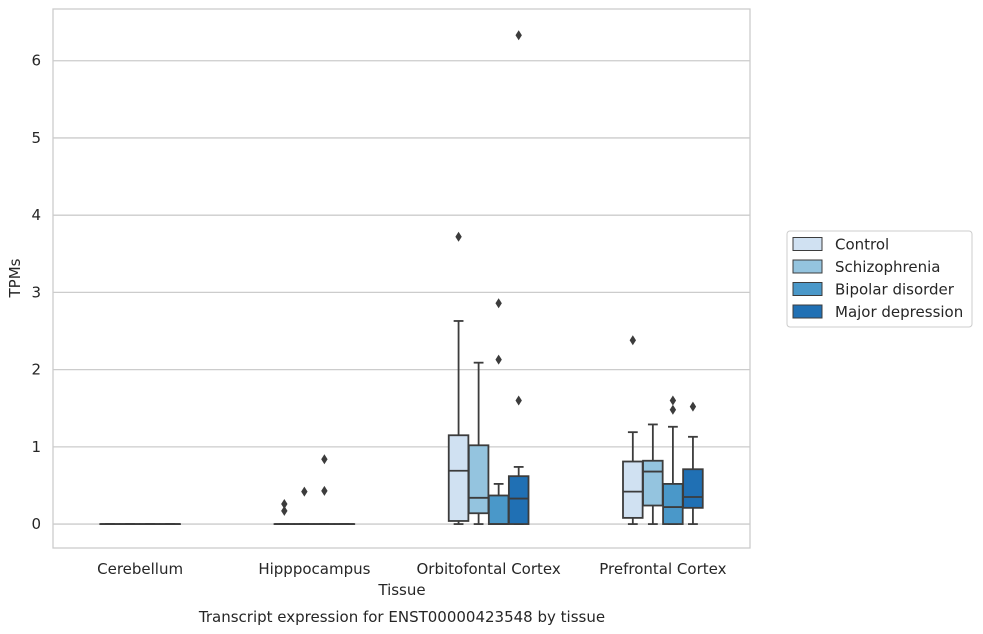 Image resolution: width=983 pixels, height=634 pixels. I want to click on y-tick-label: 6, so click(36, 61).